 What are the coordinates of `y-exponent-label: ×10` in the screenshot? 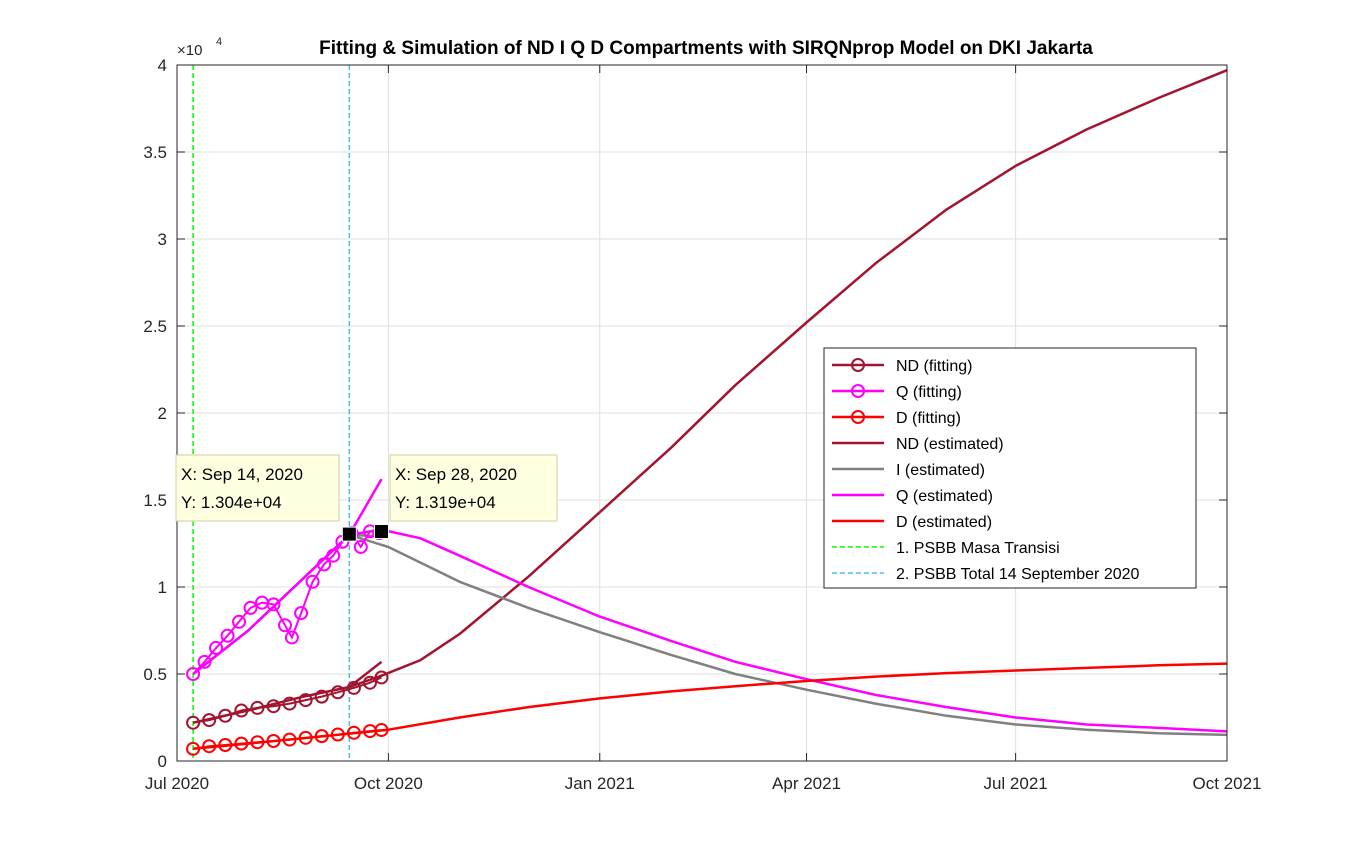 It's located at (189, 50).